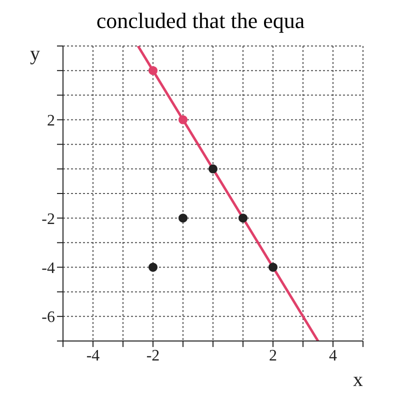 The width and height of the screenshot is (401, 403). What do you see at coordinates (93, 355) in the screenshot?
I see `x-tick-label: -4` at bounding box center [93, 355].